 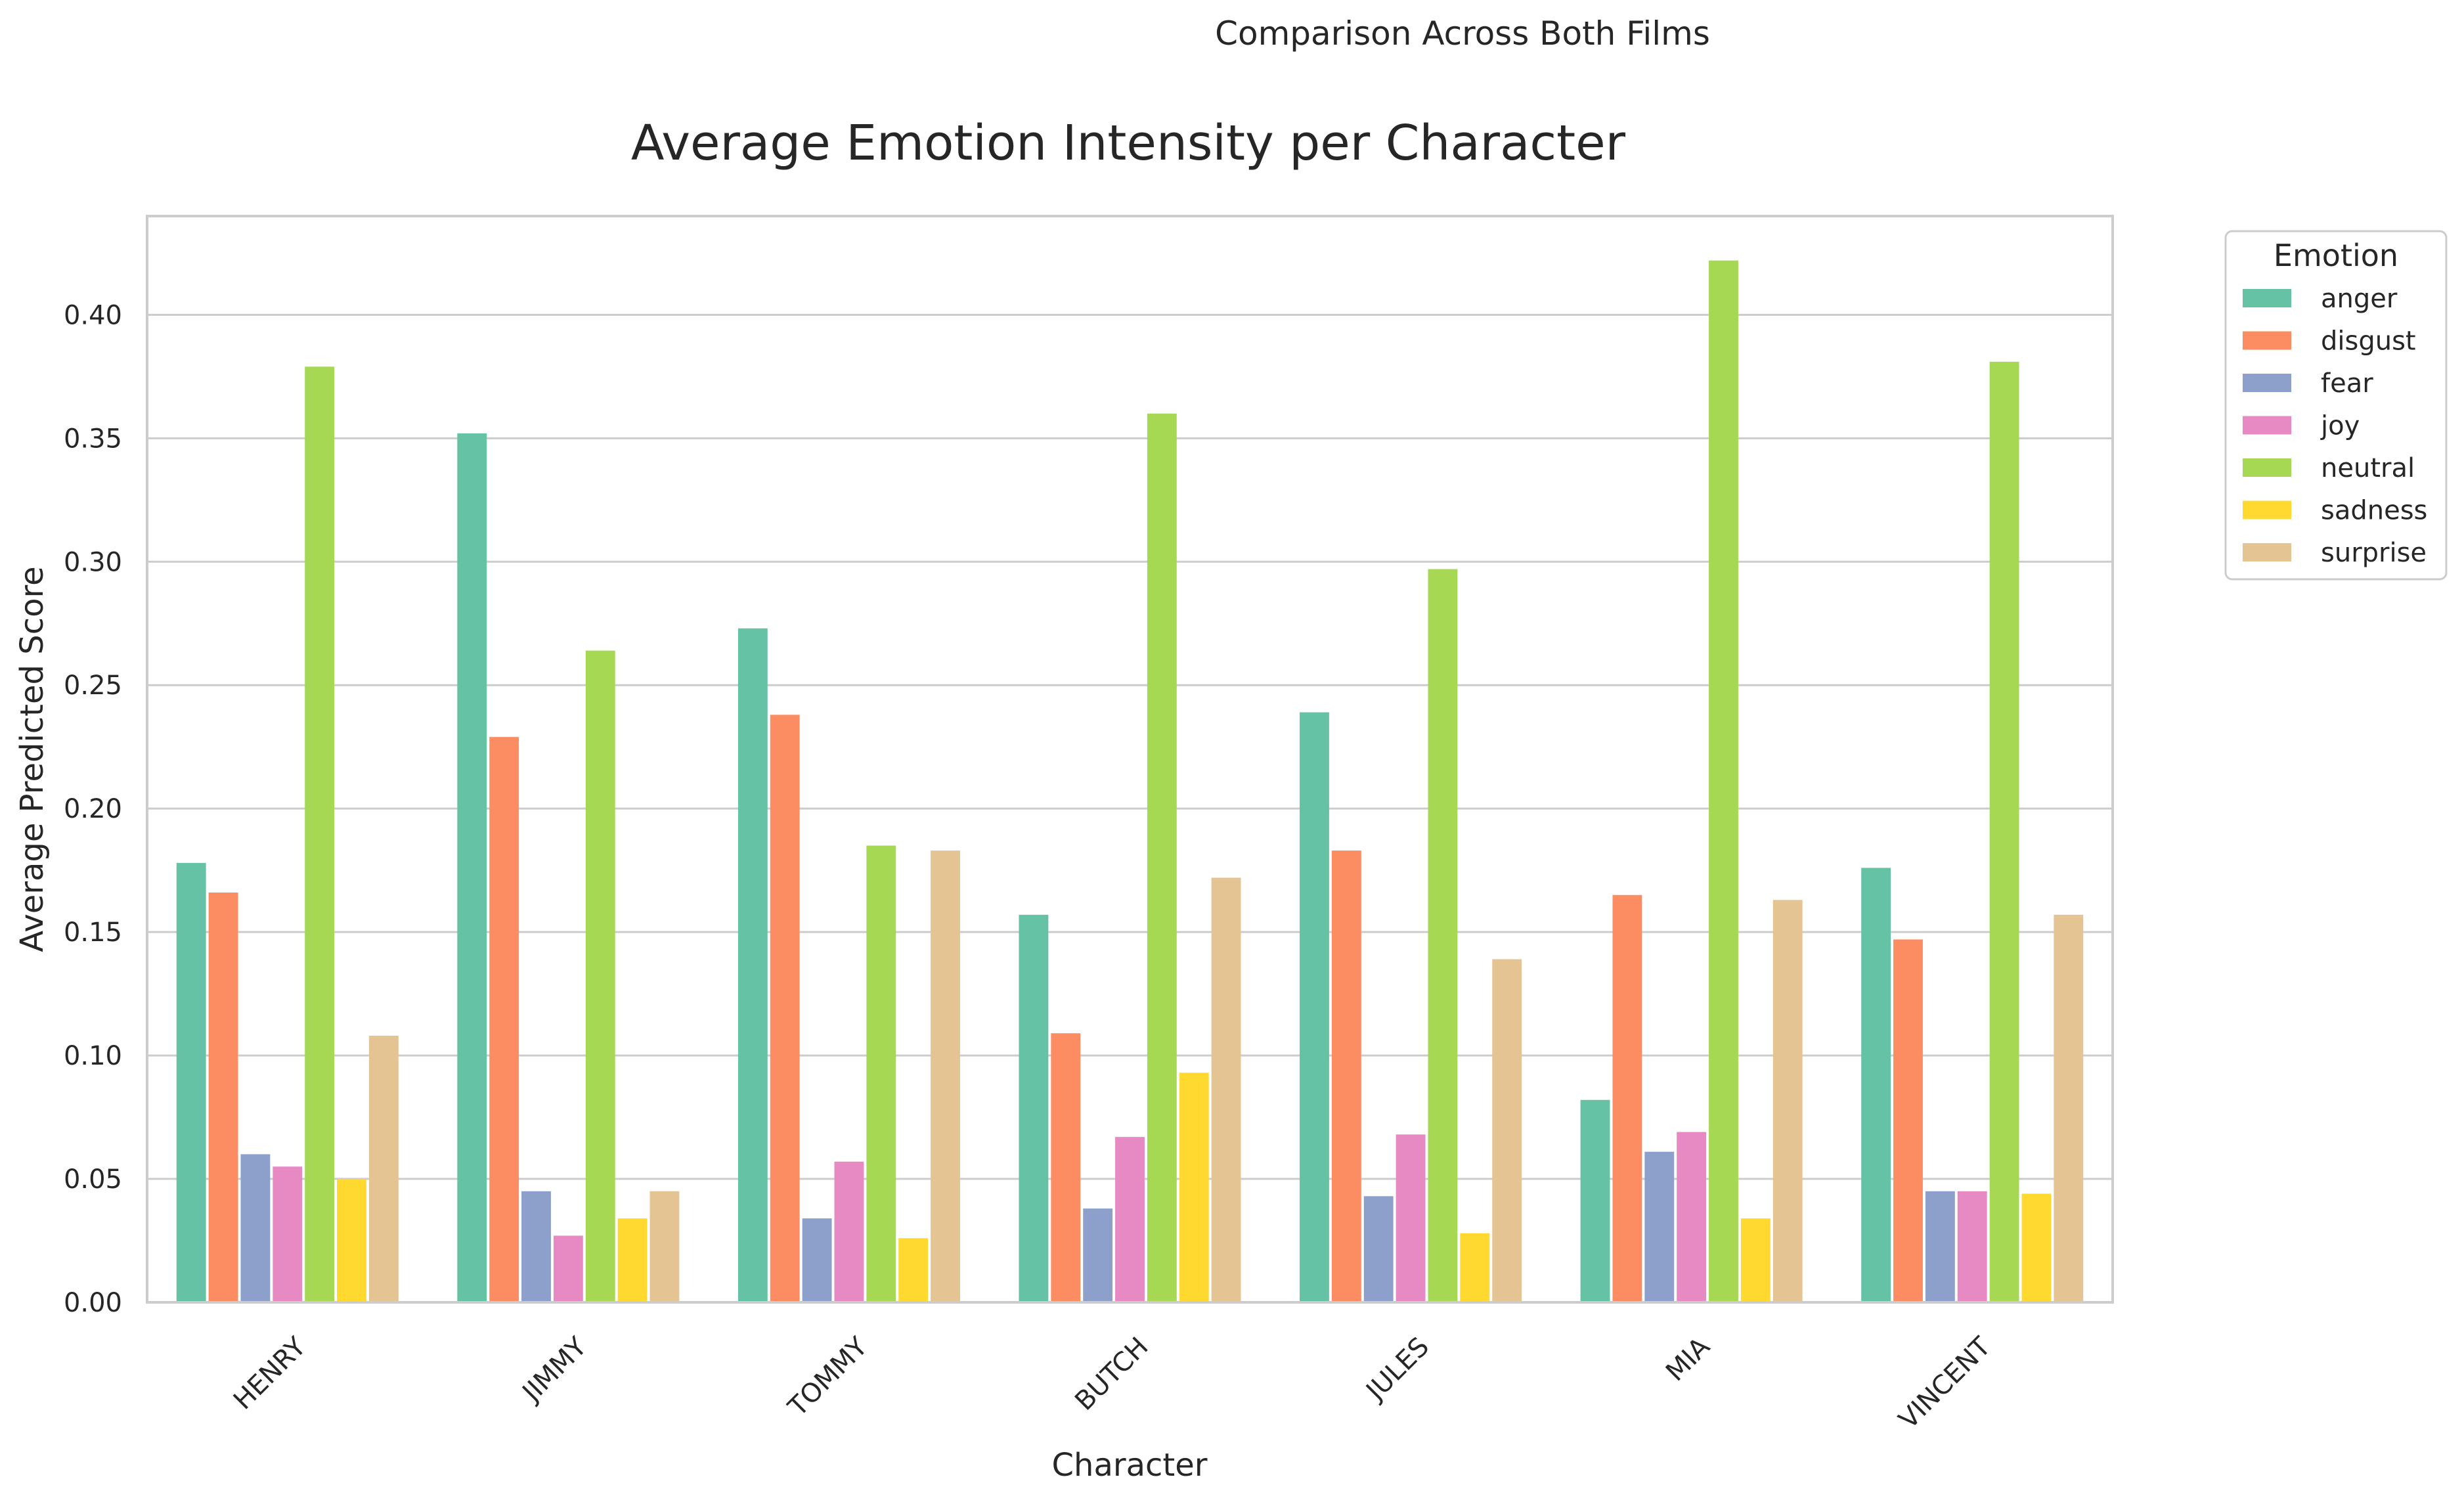 What do you see at coordinates (270, 1373) in the screenshot?
I see `x-tick-label: HENRY` at bounding box center [270, 1373].